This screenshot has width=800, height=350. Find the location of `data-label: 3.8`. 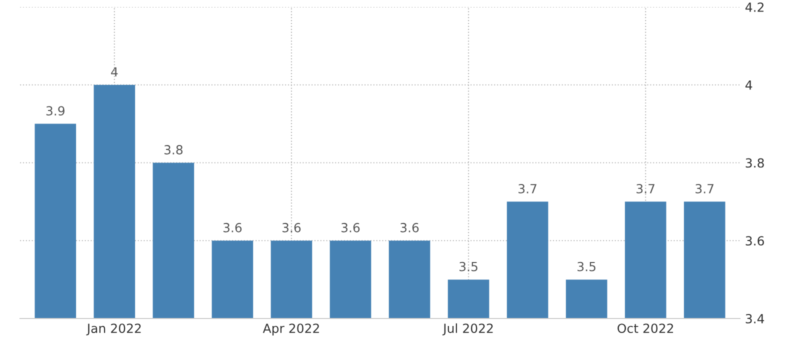

data-label: 3.8 is located at coordinates (173, 149).